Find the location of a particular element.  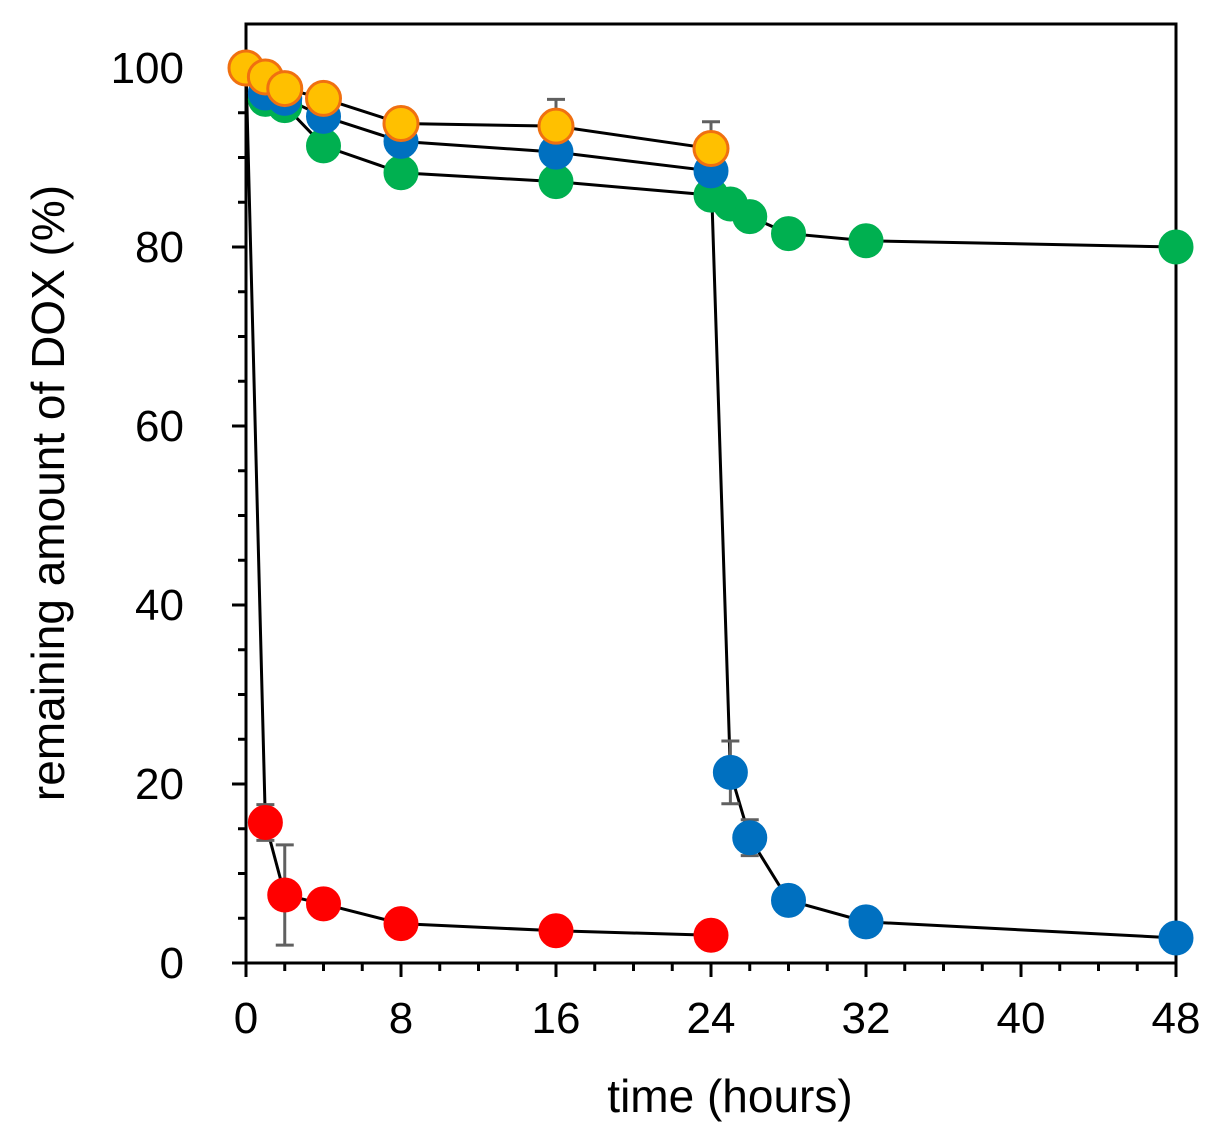

x-tick-label: 24 is located at coordinates (711, 1018).